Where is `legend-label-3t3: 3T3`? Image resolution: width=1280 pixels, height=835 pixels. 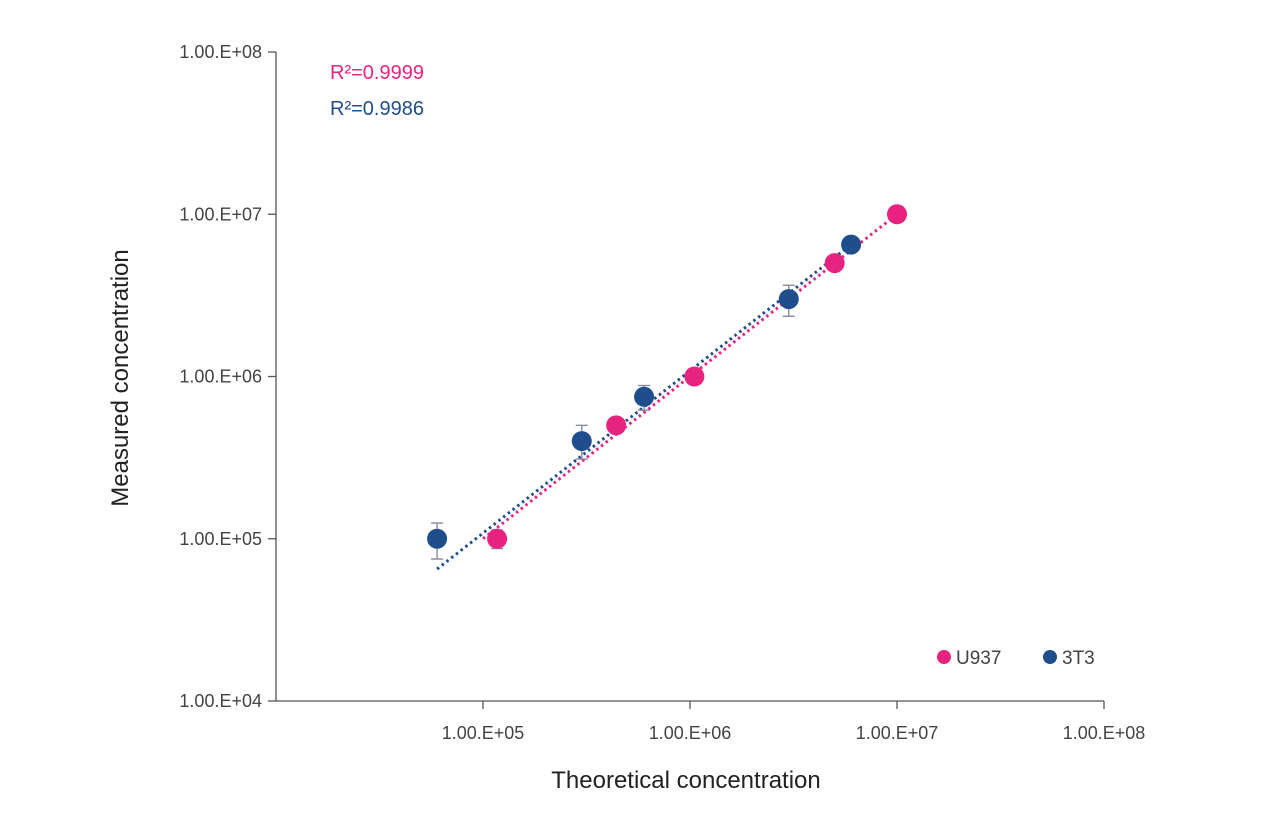
legend-label-3t3: 3T3 is located at coordinates (1078, 658).